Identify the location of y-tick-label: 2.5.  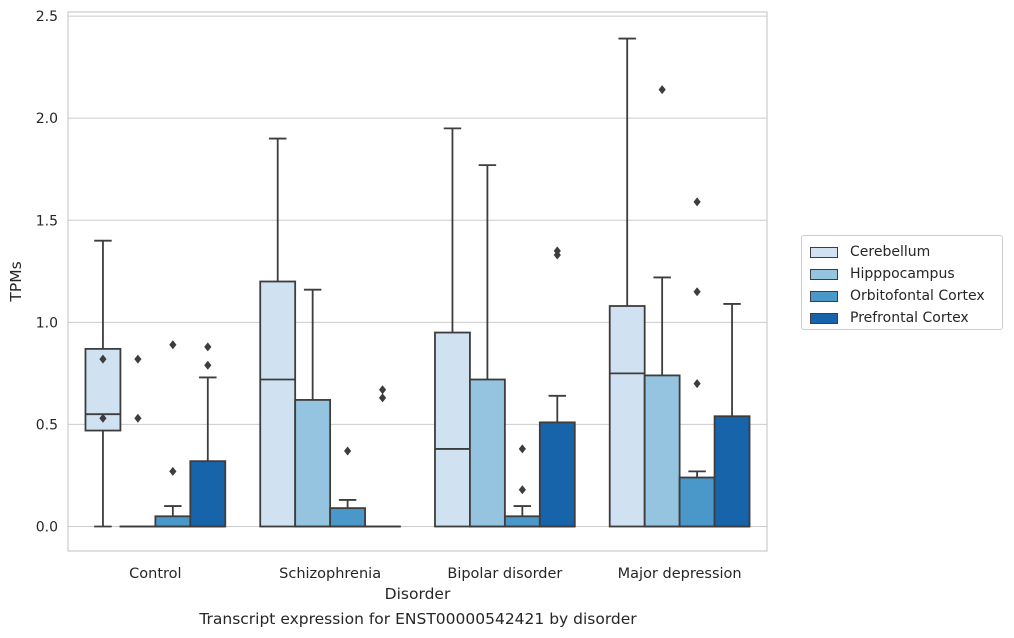
(47, 17).